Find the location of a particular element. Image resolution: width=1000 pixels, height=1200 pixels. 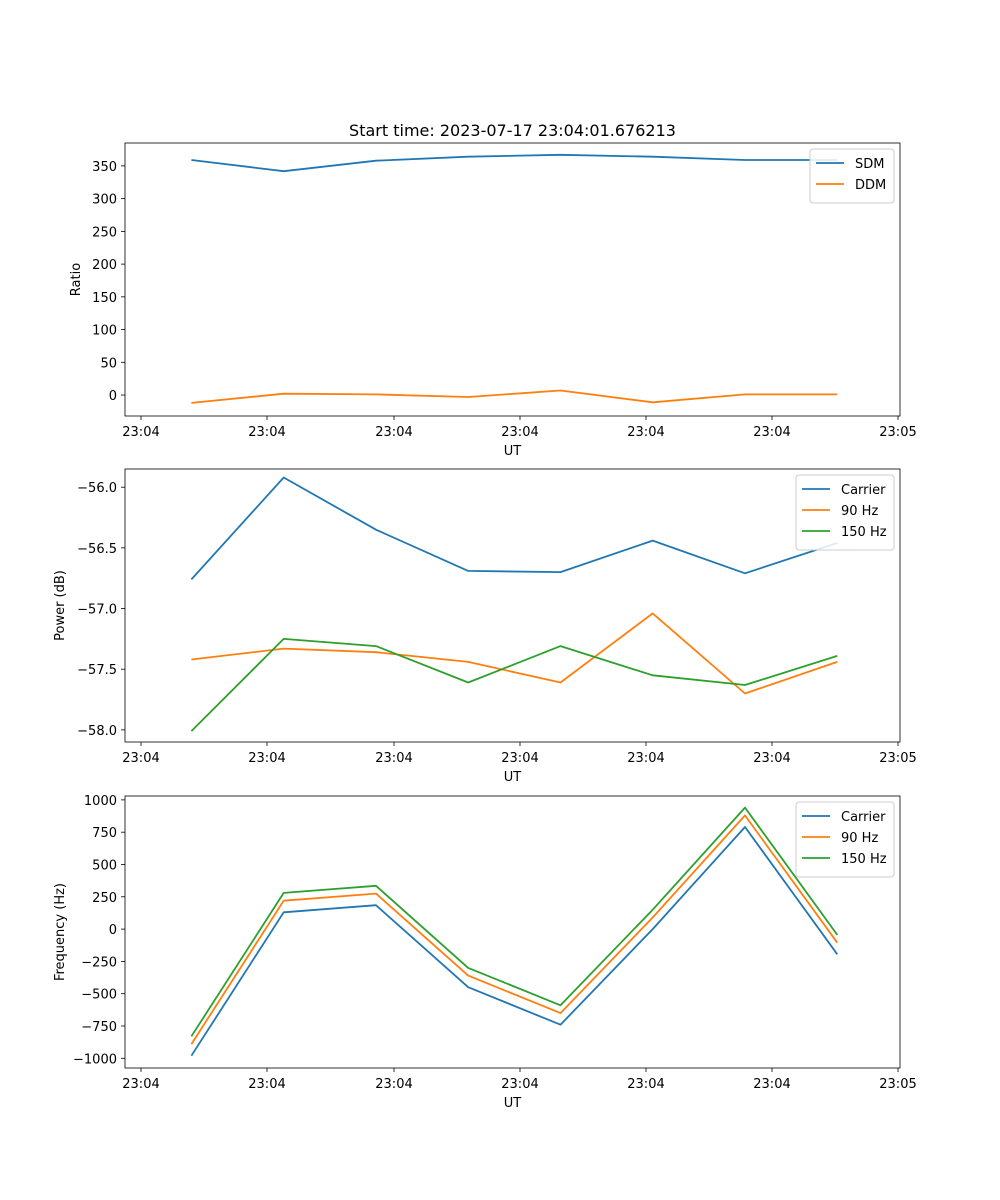

y-tick-label: 200 is located at coordinates (104, 265).